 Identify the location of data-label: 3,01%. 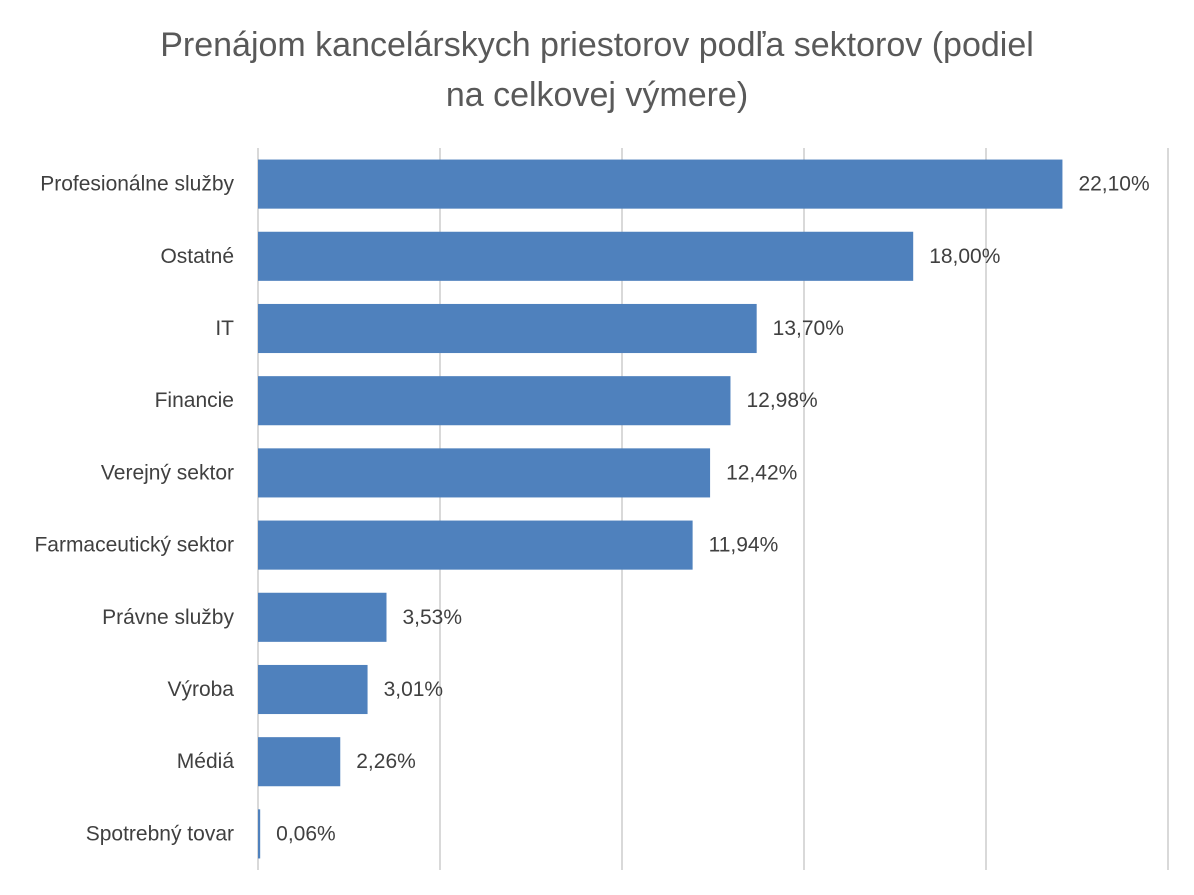
(414, 689).